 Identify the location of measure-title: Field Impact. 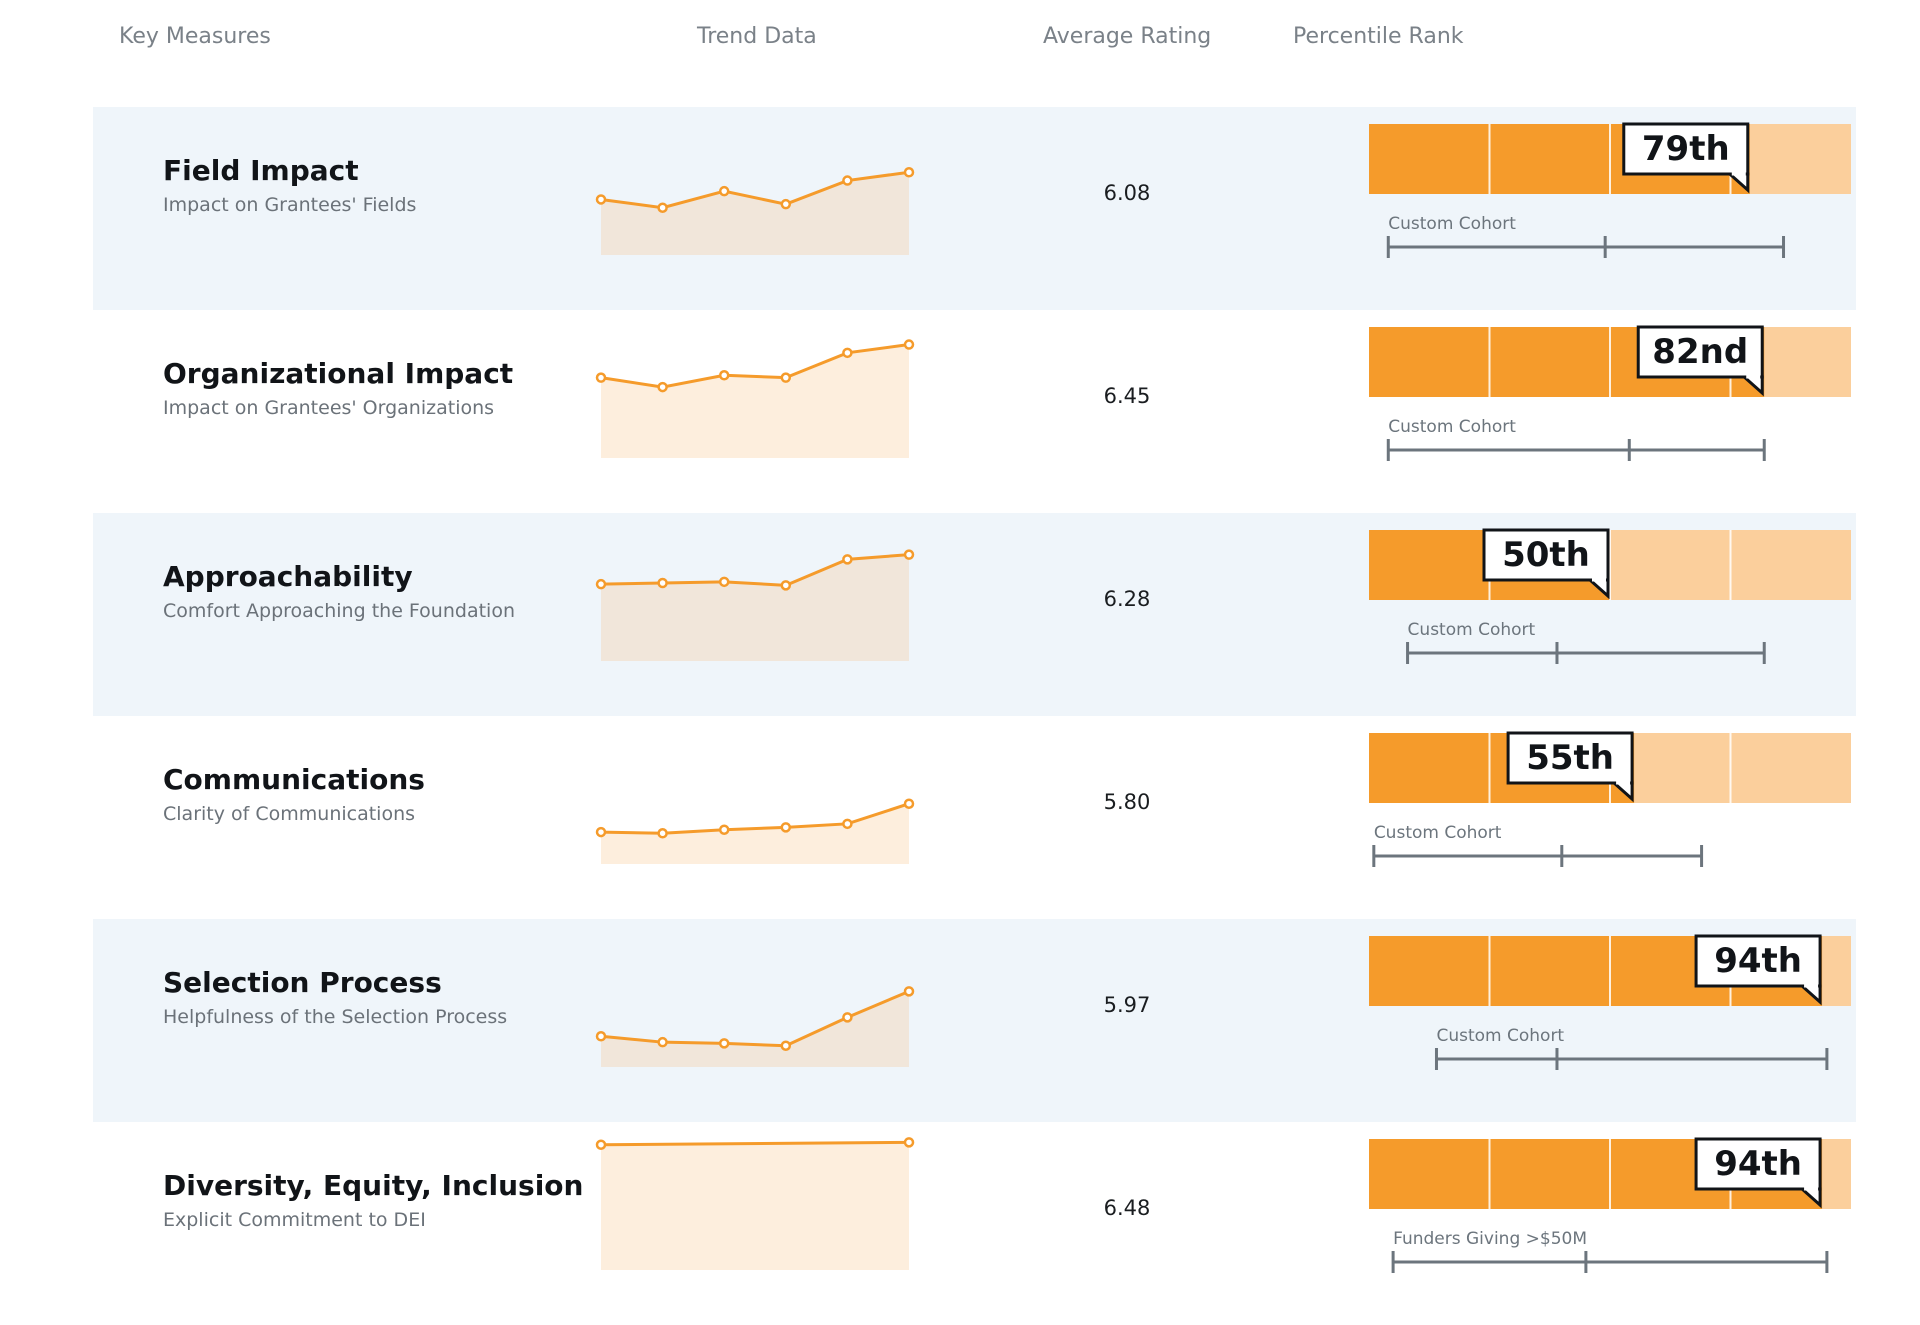
(261, 170).